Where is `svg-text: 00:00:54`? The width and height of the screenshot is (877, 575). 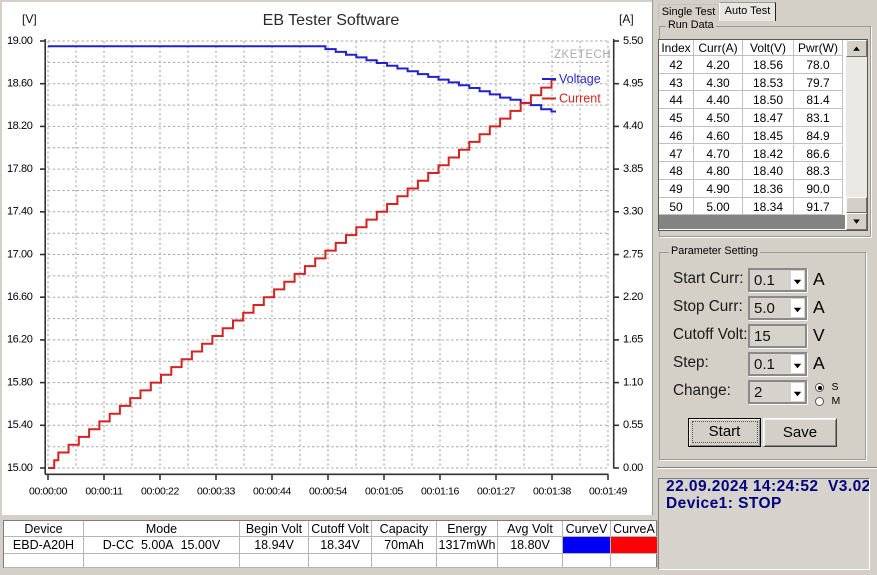 svg-text: 00:00:54 is located at coordinates (328, 492).